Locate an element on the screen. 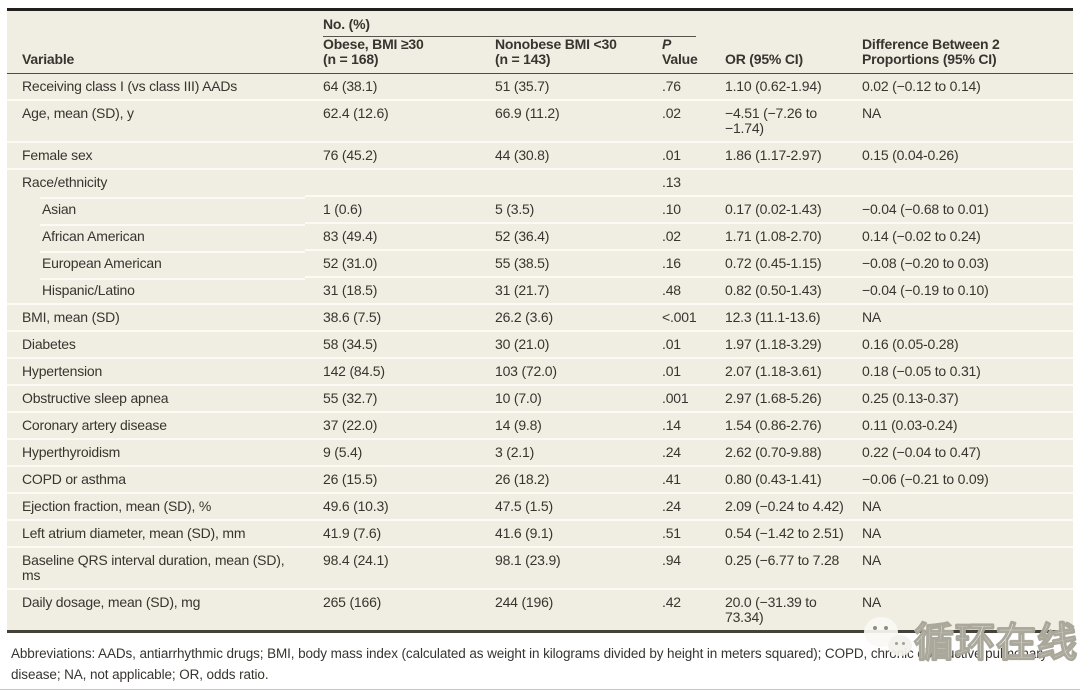 This screenshot has width=1080, height=692. nonobese-cell: 10 (7.0) is located at coordinates (560, 398).